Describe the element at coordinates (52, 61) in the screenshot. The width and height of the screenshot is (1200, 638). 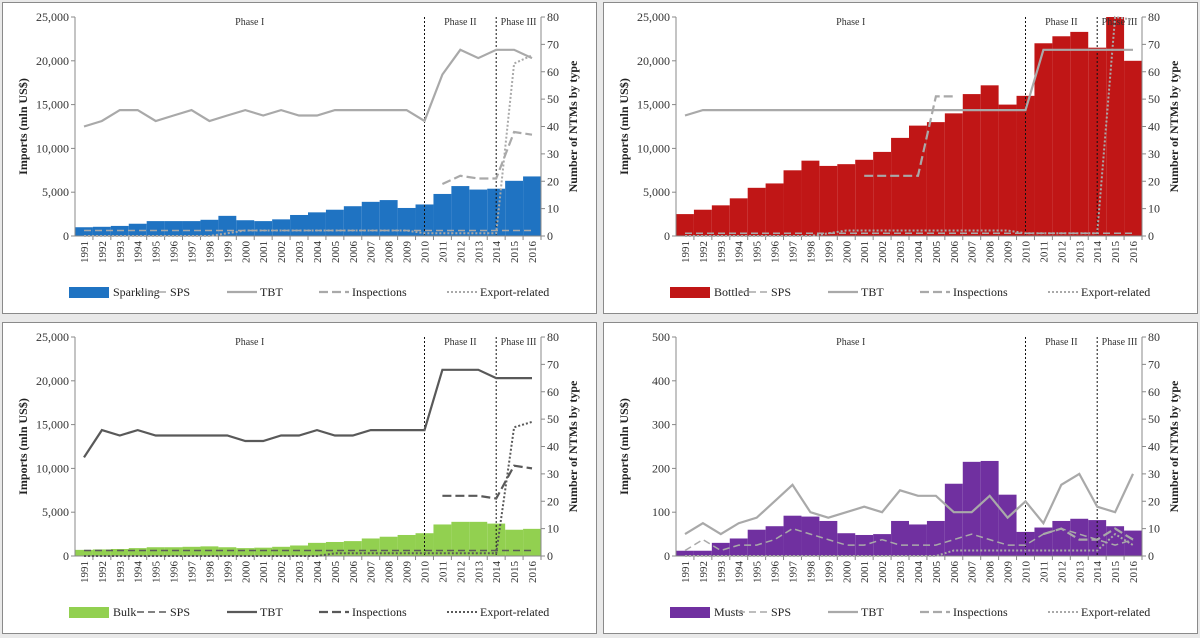
I see `y-tick-label: 20,000` at that location.